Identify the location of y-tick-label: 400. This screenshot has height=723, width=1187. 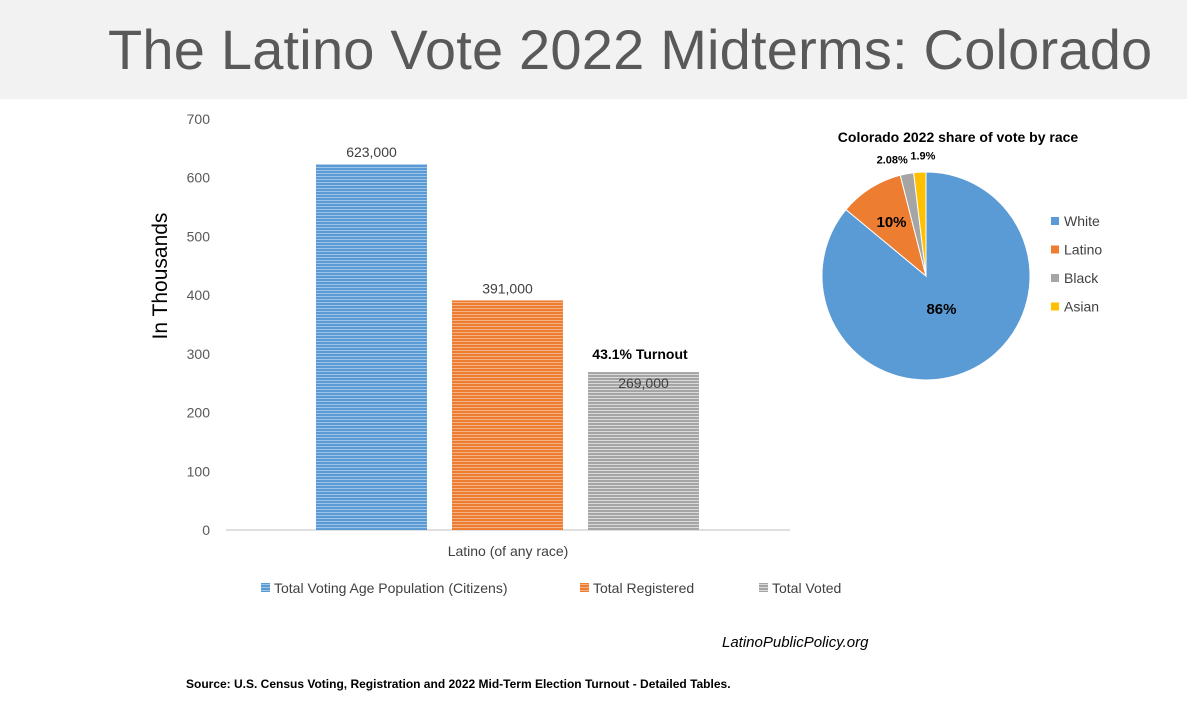
(199, 295).